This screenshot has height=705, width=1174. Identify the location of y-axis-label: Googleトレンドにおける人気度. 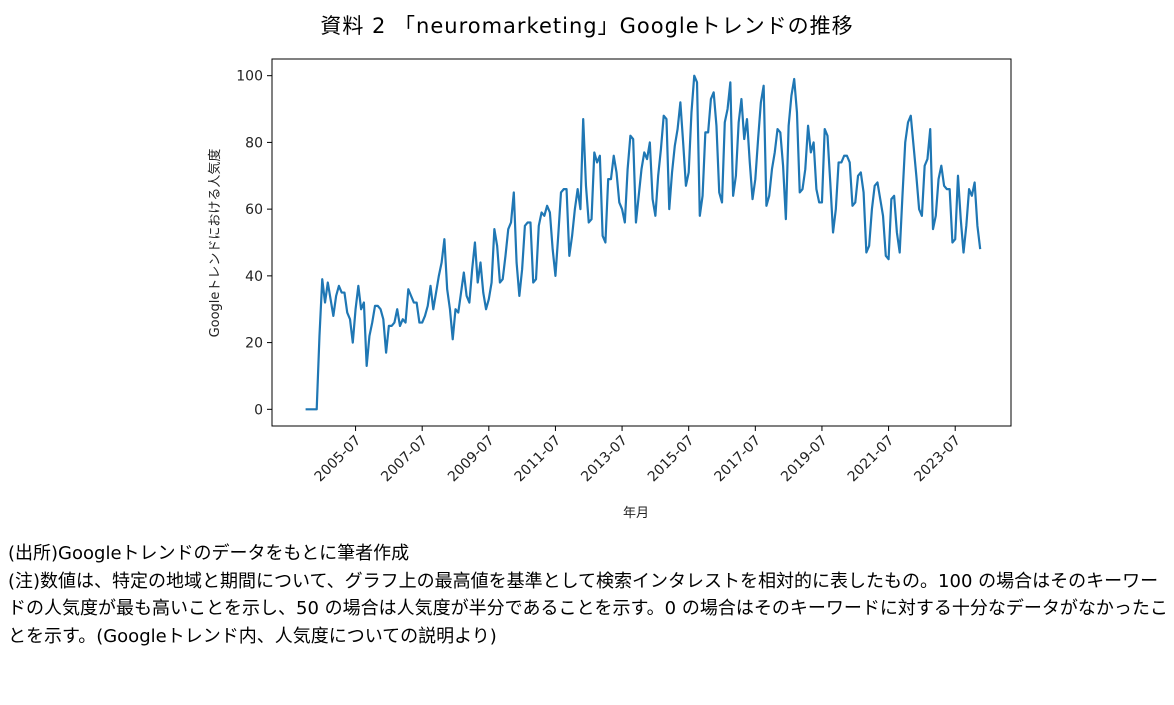
(215, 243).